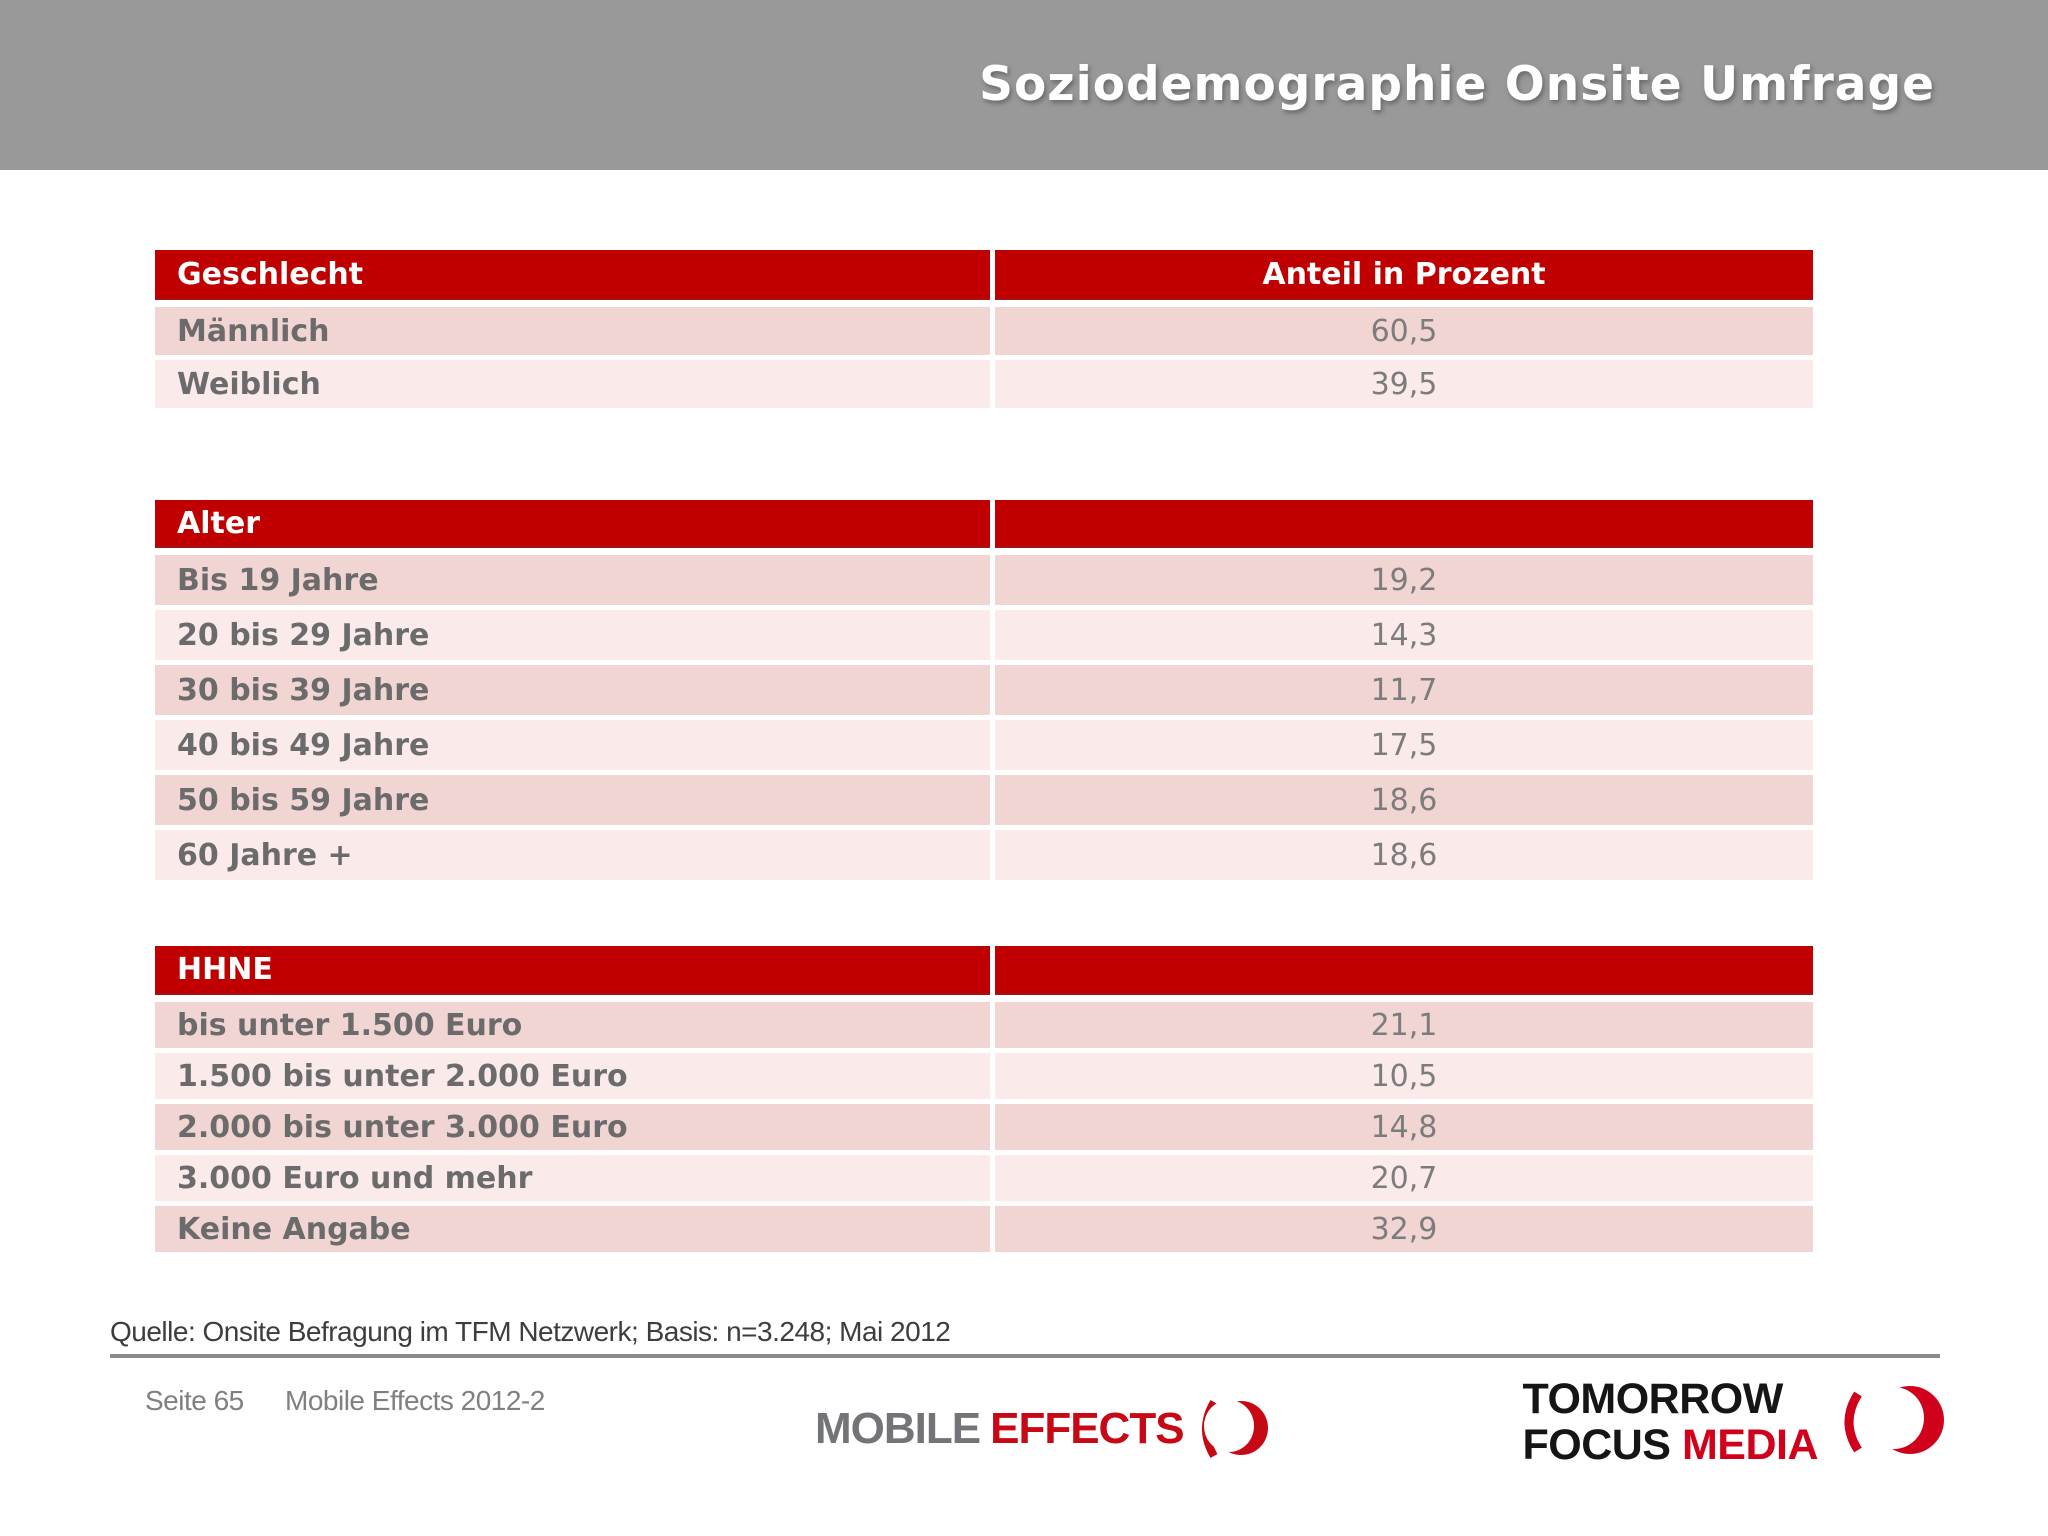  What do you see at coordinates (572, 1076) in the screenshot?
I see `row-label: 1.500 bis unter 2.000 Euro` at bounding box center [572, 1076].